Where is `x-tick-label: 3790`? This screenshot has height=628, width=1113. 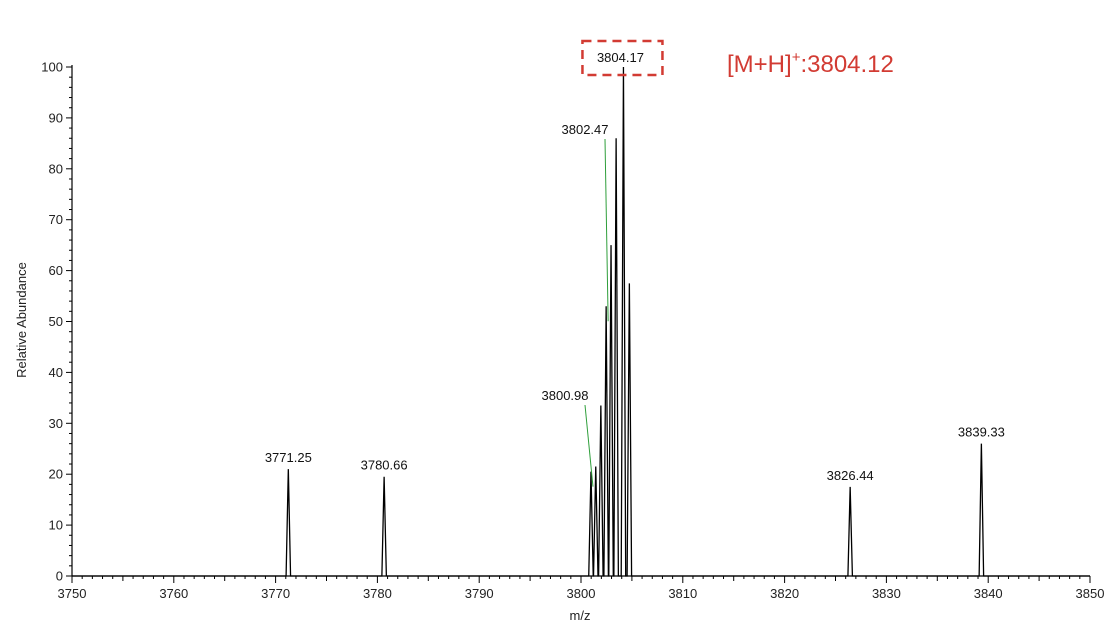 x-tick-label: 3790 is located at coordinates (479, 593).